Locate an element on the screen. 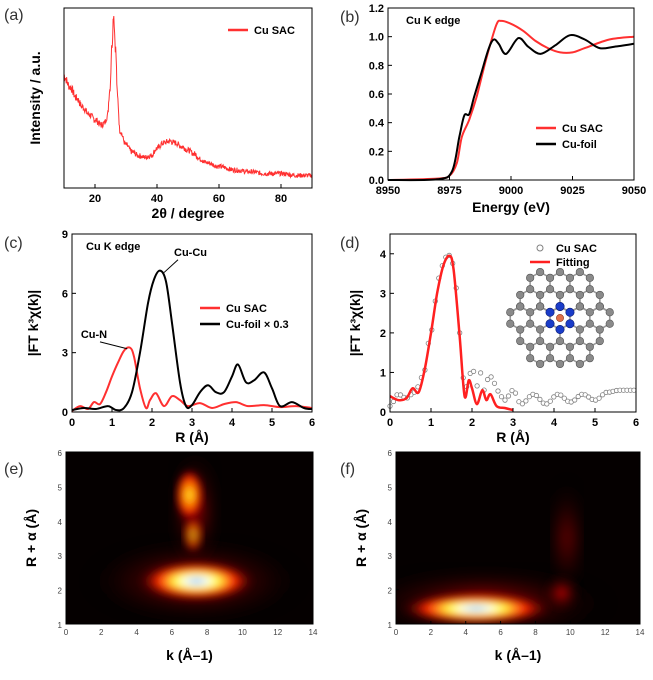  x-tick-label-f-1: 2 is located at coordinates (431, 632).